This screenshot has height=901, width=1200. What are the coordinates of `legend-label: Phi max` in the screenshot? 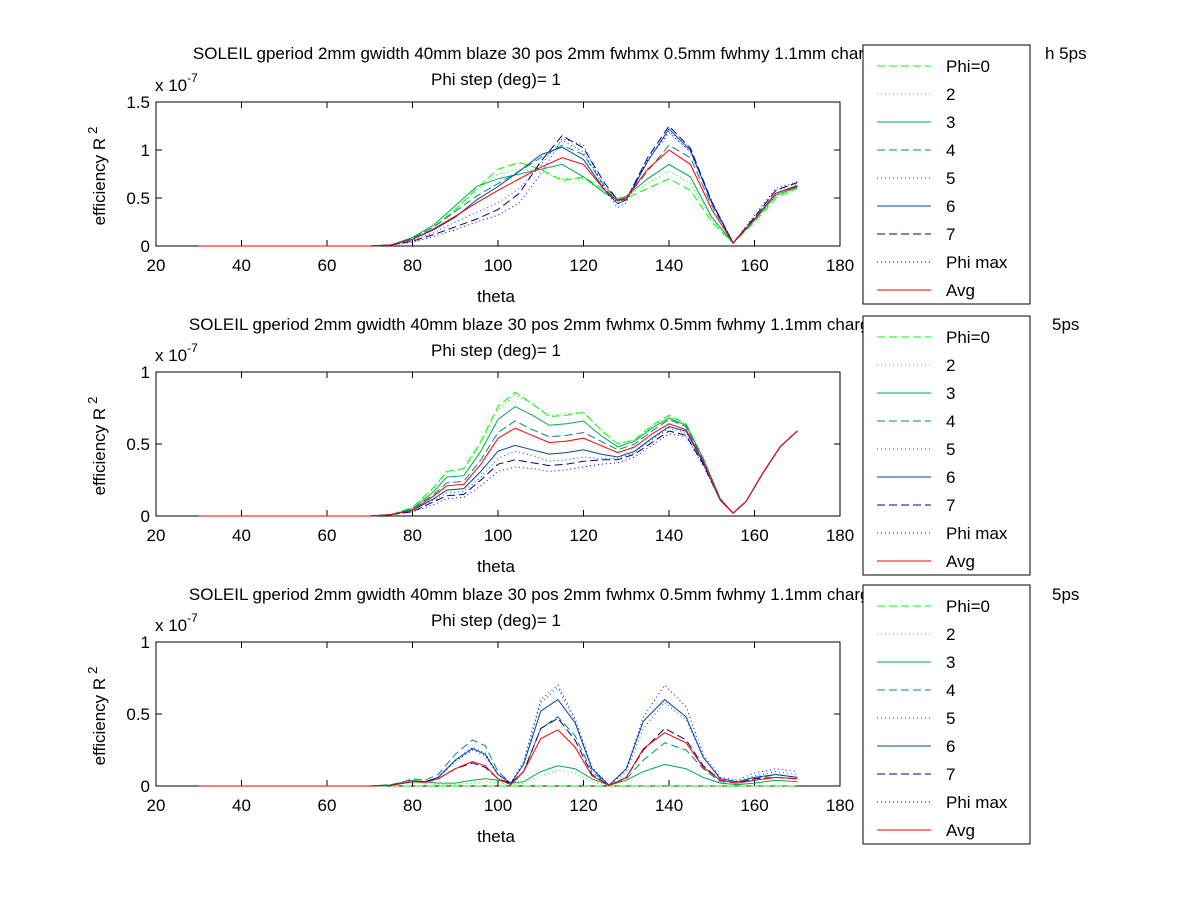 It's located at (977, 533).